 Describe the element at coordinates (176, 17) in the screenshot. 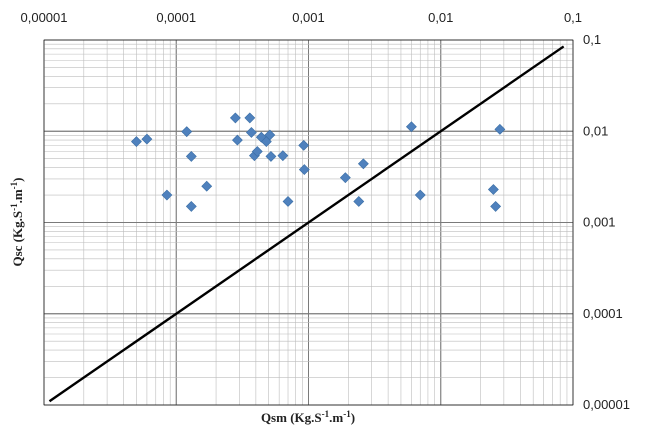

I see `x-tick-label: 0,0001` at that location.